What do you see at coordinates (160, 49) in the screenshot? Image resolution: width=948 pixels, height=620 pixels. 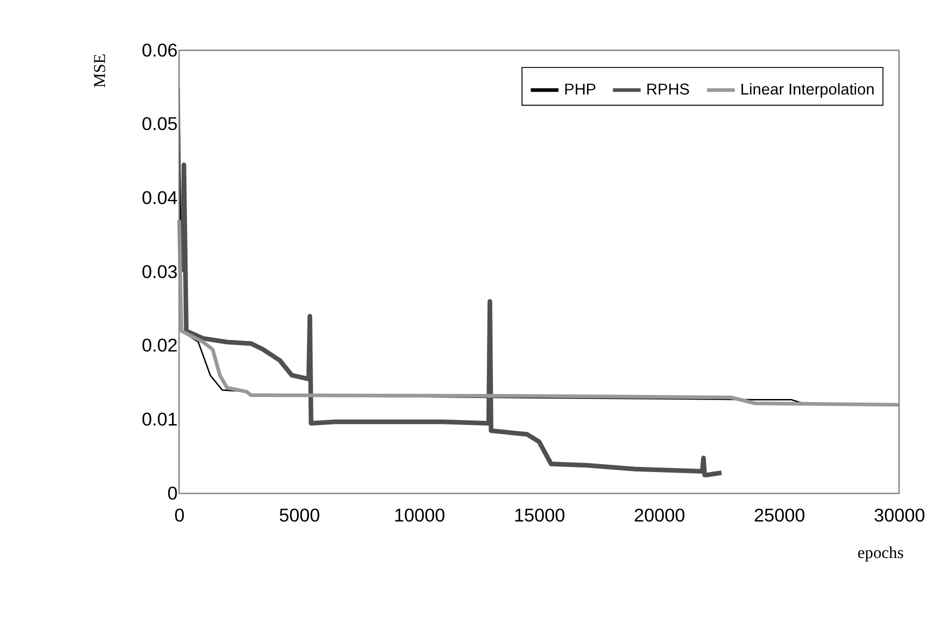 I see `y-tick-label: 0.06` at bounding box center [160, 49].